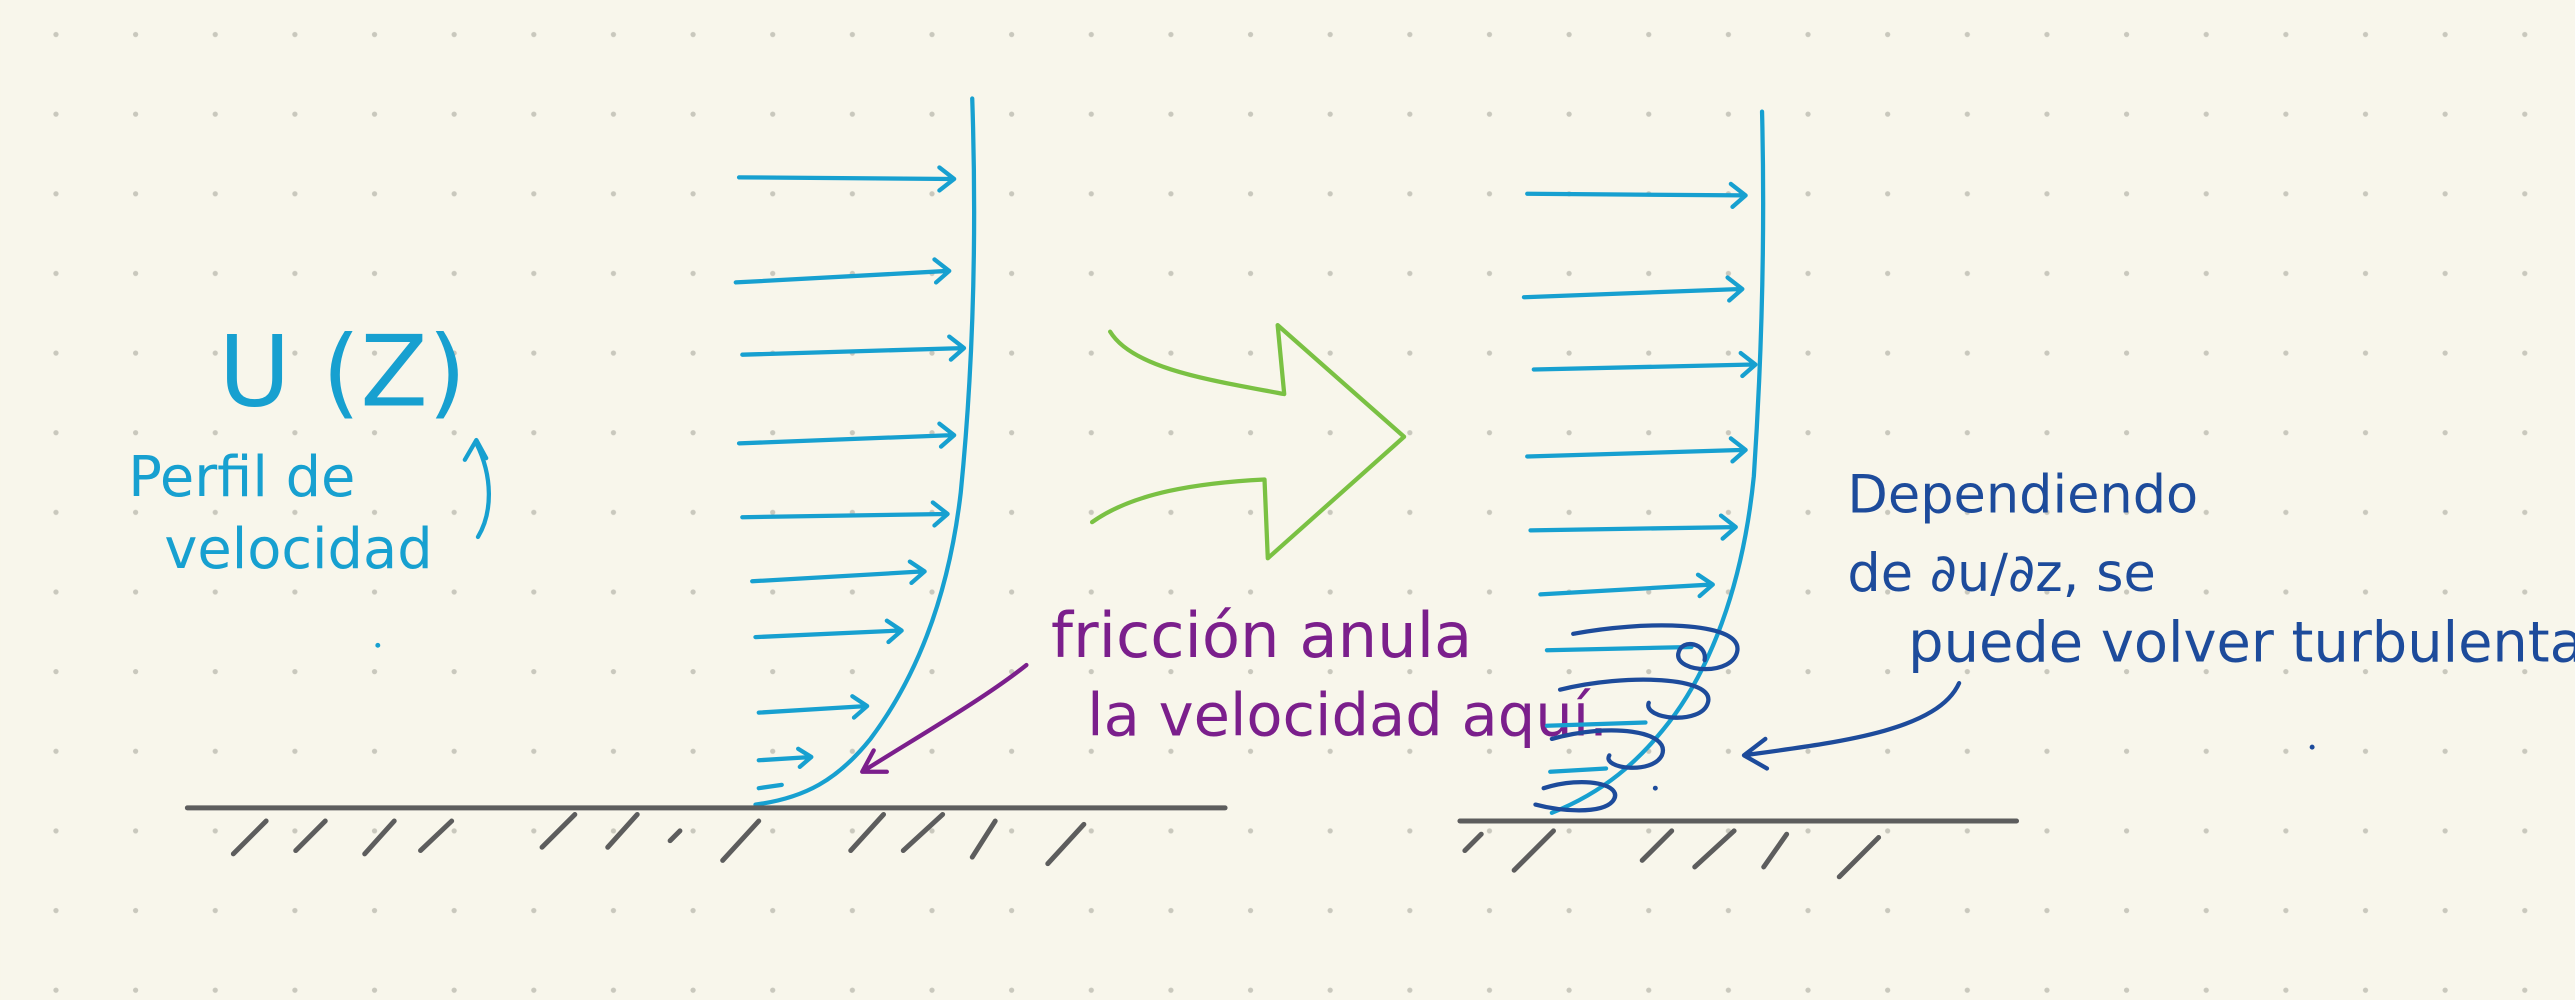 This screenshot has width=2575, height=1000. Describe the element at coordinates (476, 488) in the screenshot. I see `caption-arrow` at that location.